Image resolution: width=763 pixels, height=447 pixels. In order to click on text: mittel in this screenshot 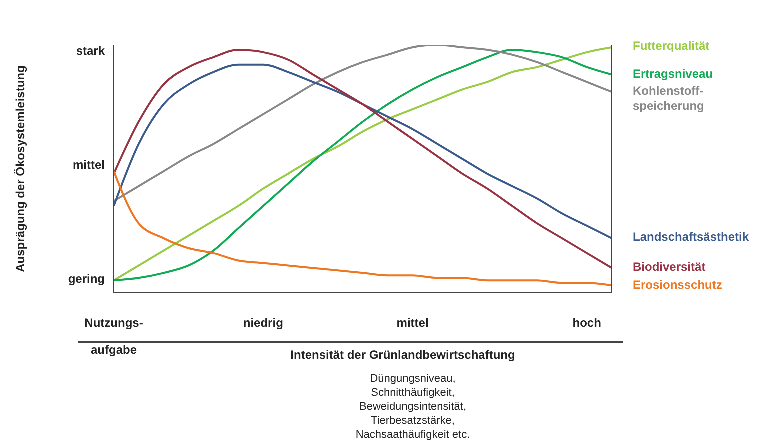, I will do `click(88, 165)`.